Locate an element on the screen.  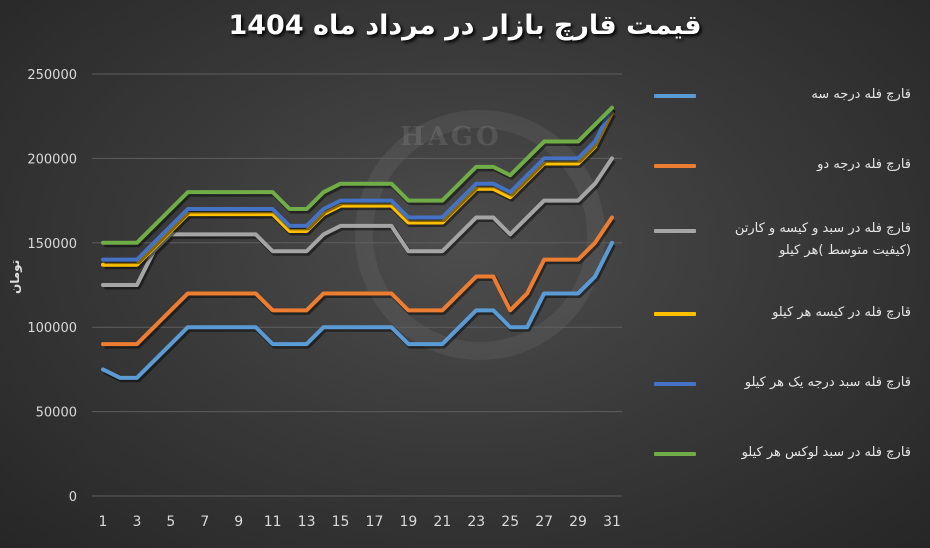
legend-label: قارچ فله در کیسه هر کیلو is located at coordinates (841, 312).